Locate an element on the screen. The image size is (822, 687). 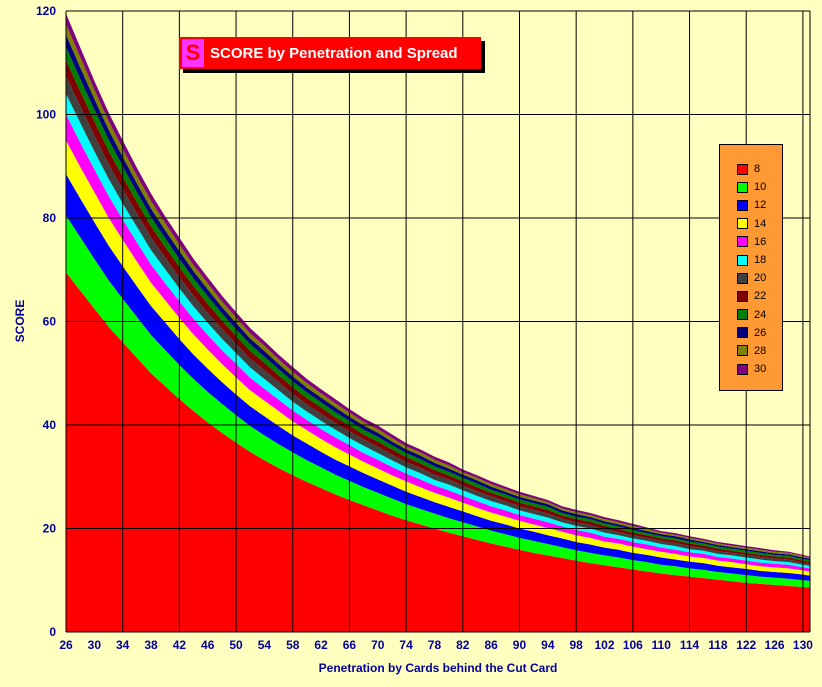
legend-item: 28 is located at coordinates (751, 351).